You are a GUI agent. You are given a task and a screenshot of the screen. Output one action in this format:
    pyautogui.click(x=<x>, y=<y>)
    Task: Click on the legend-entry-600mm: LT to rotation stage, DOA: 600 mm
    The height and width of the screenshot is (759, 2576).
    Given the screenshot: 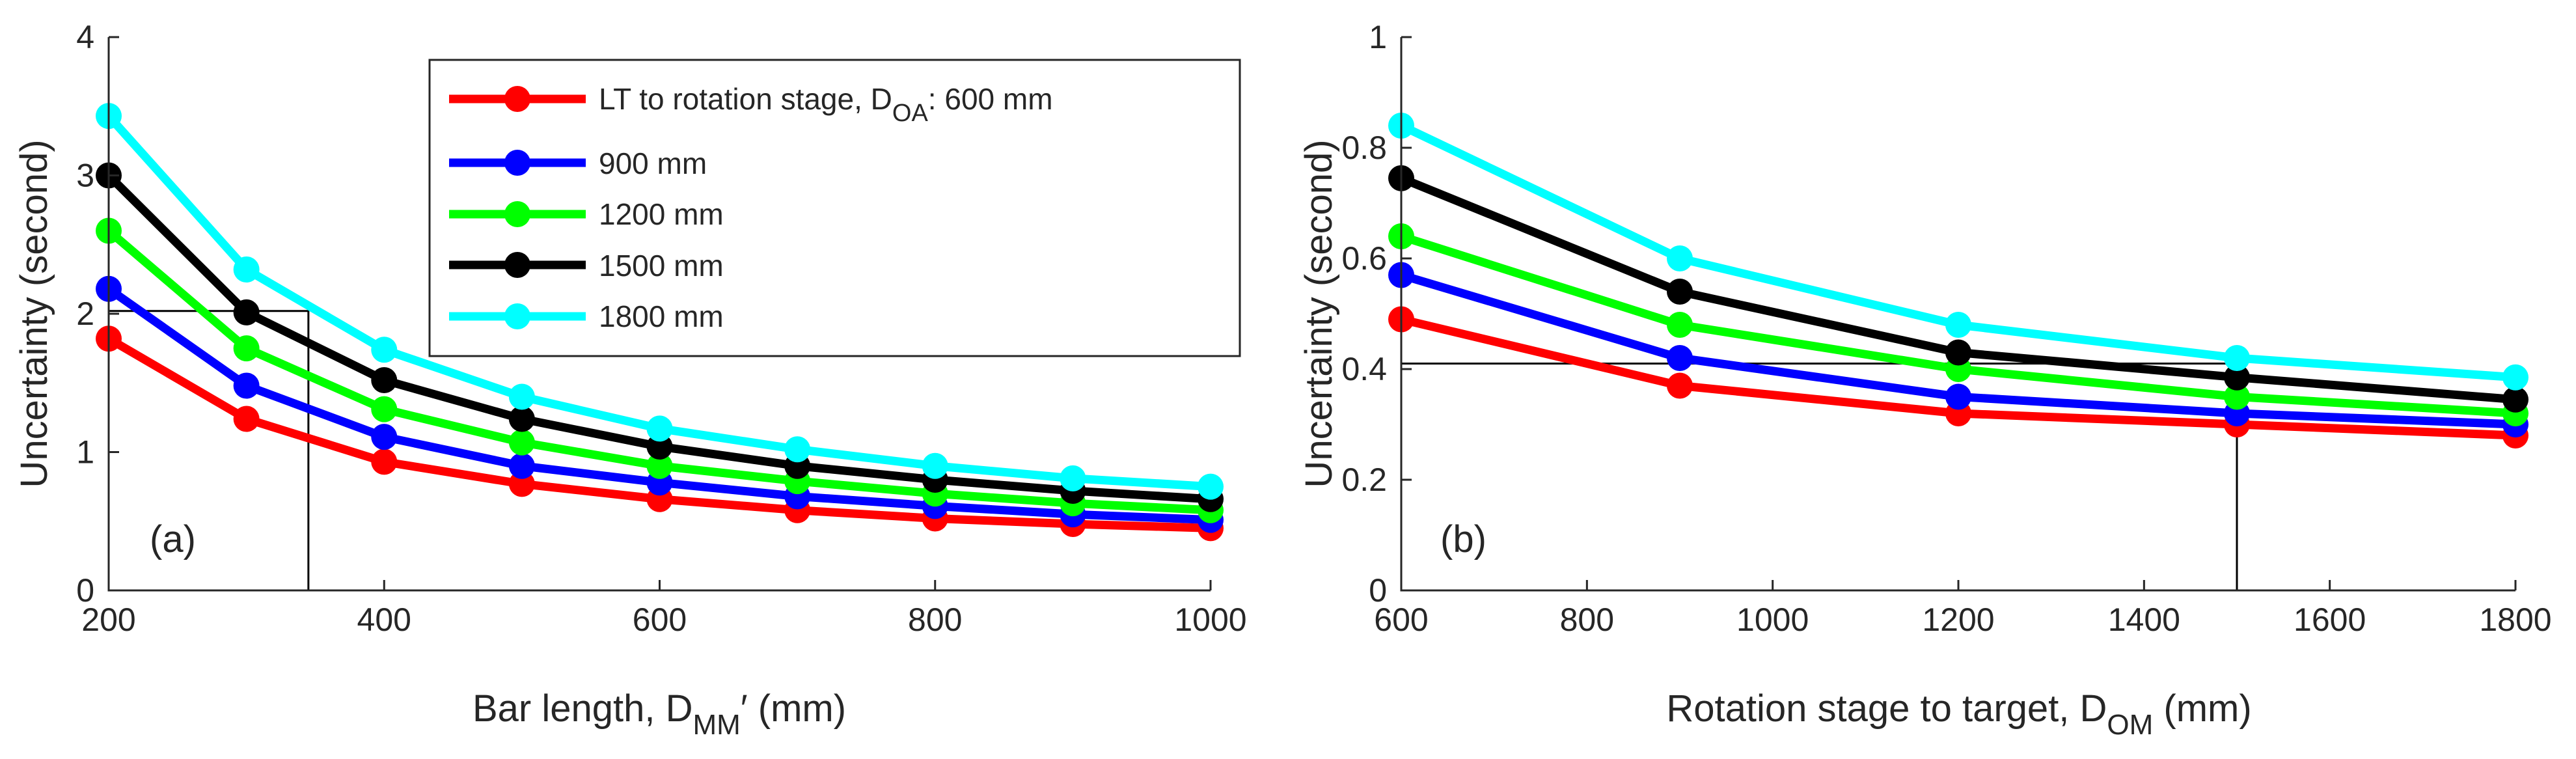 What is the action you would take?
    pyautogui.click(x=826, y=104)
    